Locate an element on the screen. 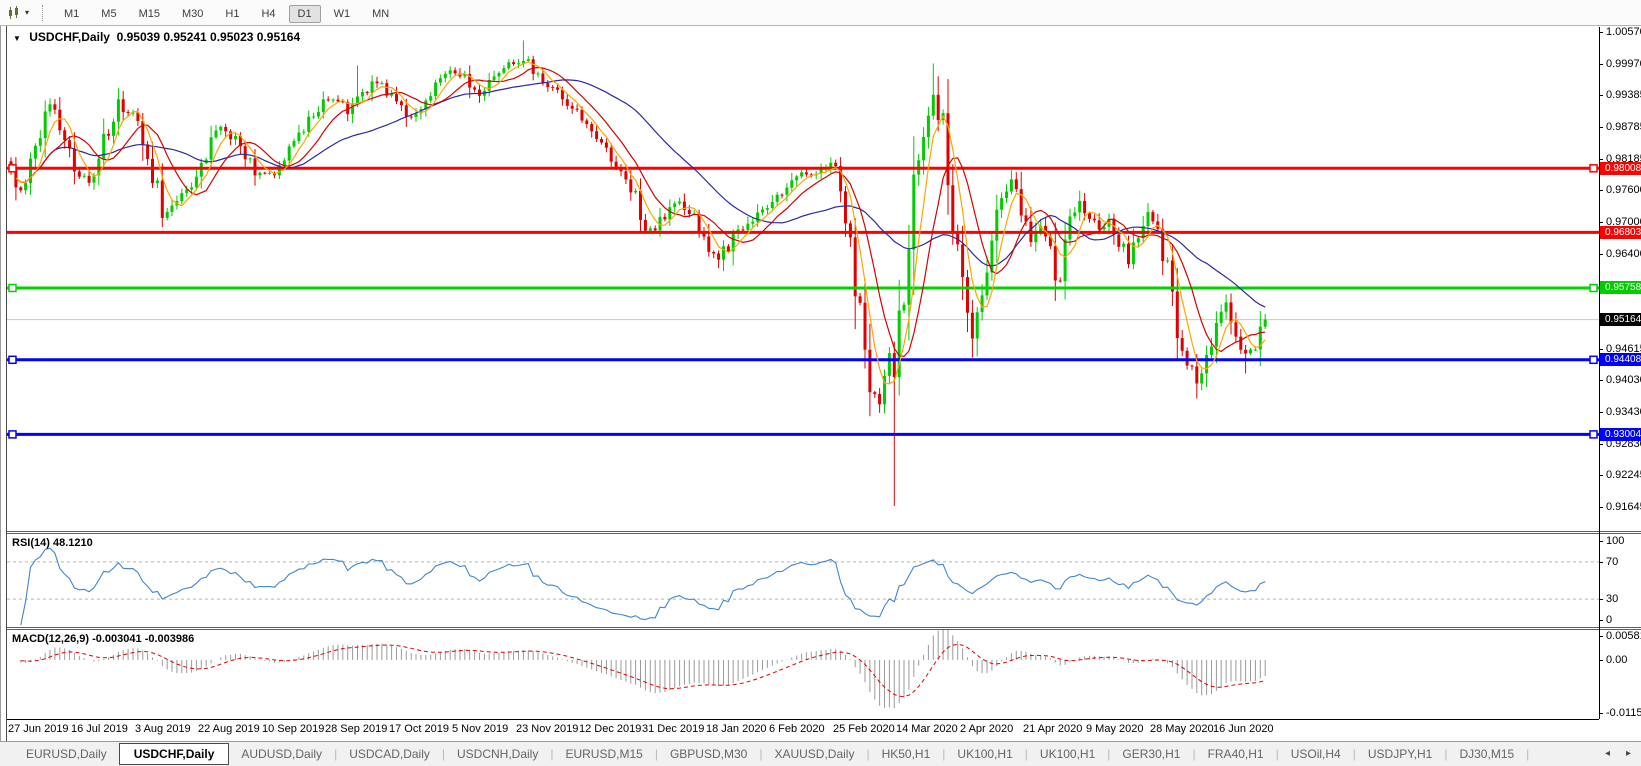 The height and width of the screenshot is (766, 1641). macd-canvas is located at coordinates (803, 674).